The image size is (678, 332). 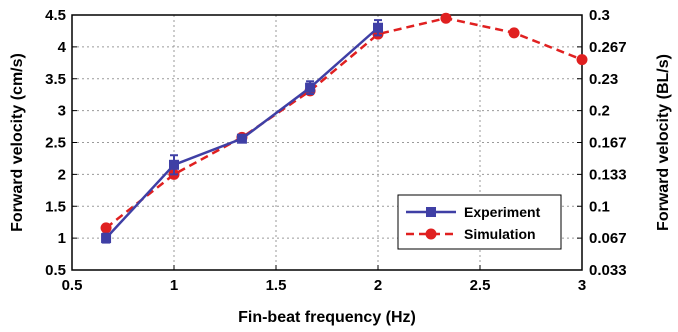 What do you see at coordinates (62, 174) in the screenshot?
I see `y-left-tick-label: 2` at bounding box center [62, 174].